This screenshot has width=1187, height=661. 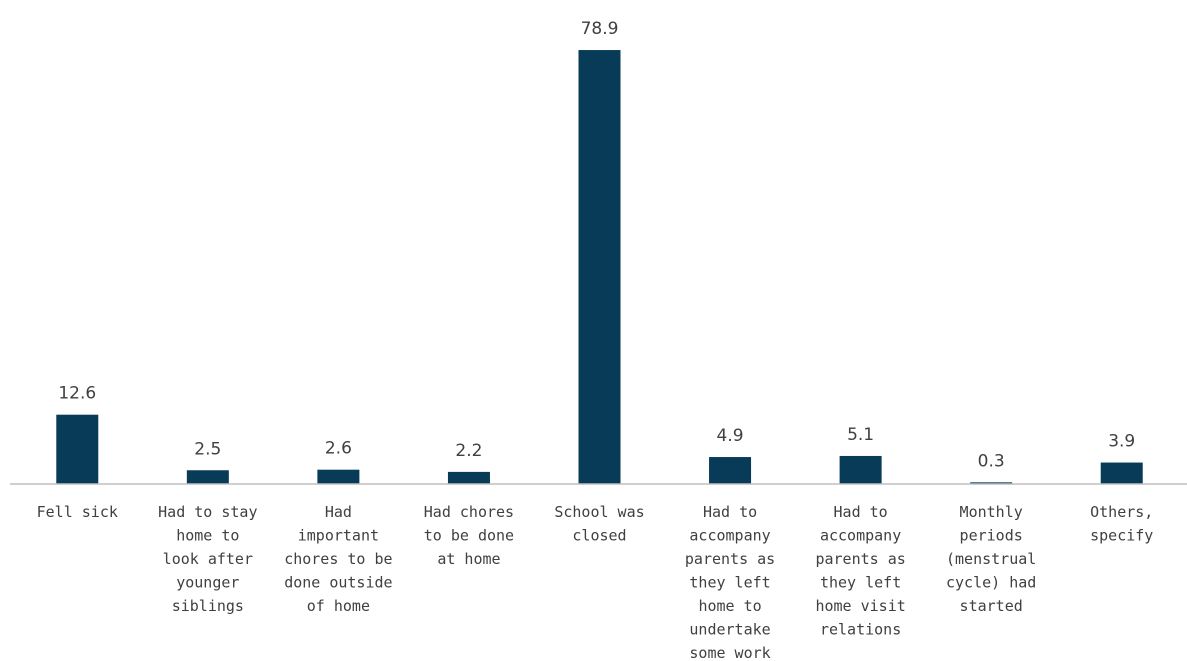 I want to click on value-label-8: 3.9, so click(x=1121, y=442).